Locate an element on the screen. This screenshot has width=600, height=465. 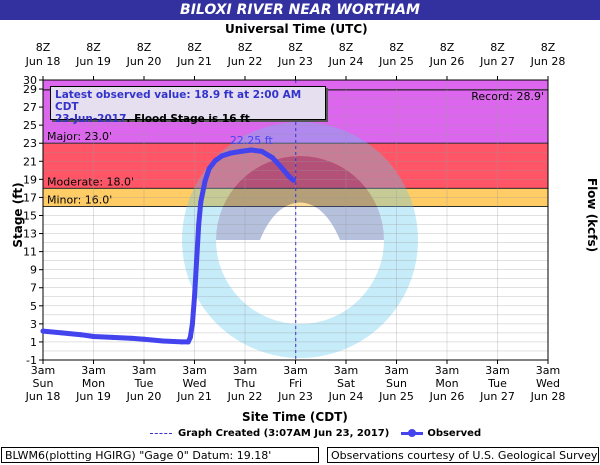
x-tick-label: Sun is located at coordinates (43, 383).